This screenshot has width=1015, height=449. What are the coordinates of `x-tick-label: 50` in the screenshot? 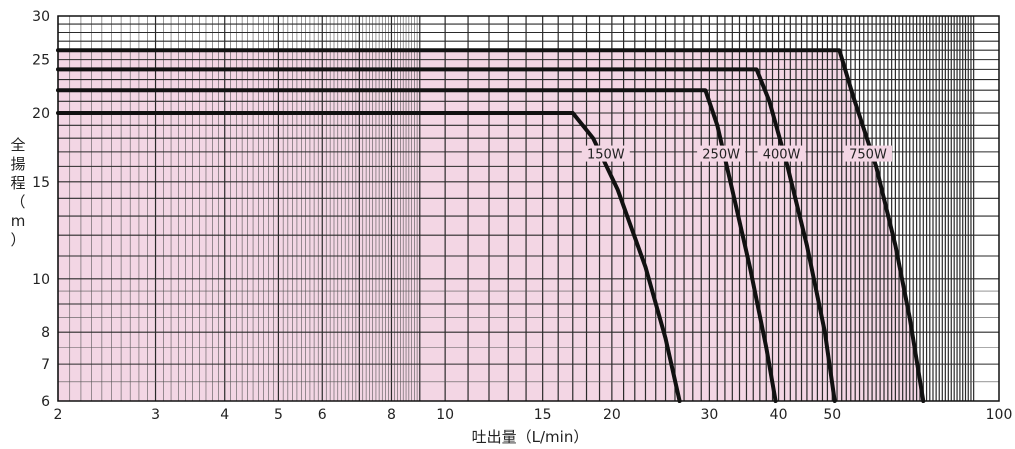 It's located at (832, 415).